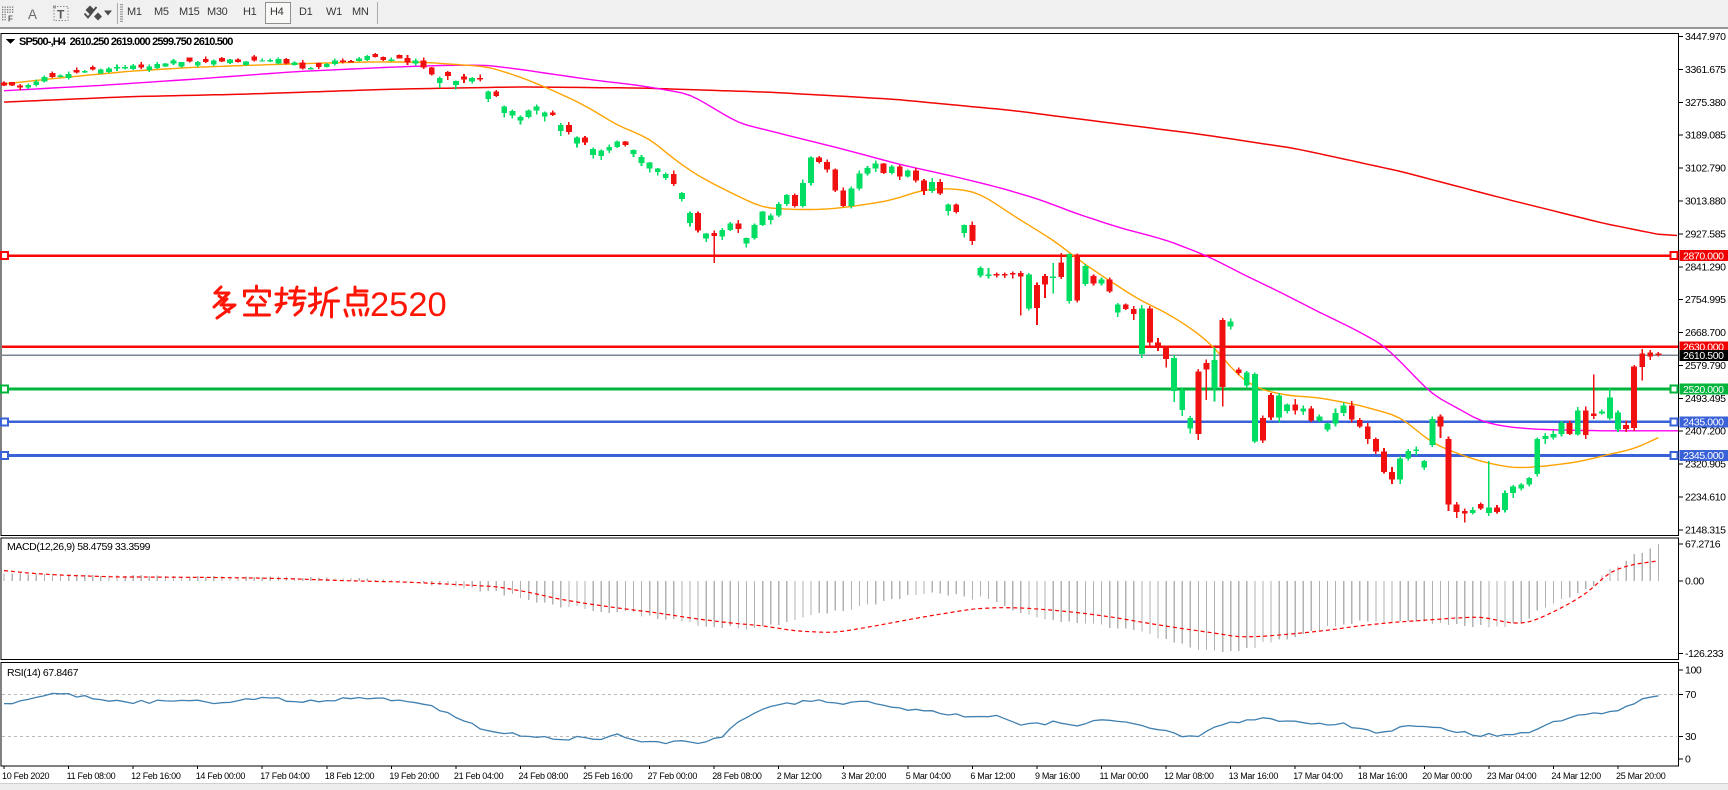 This screenshot has width=1728, height=790. Describe the element at coordinates (479, 776) in the screenshot. I see `svg-text: 21 Feb 04:00` at that location.